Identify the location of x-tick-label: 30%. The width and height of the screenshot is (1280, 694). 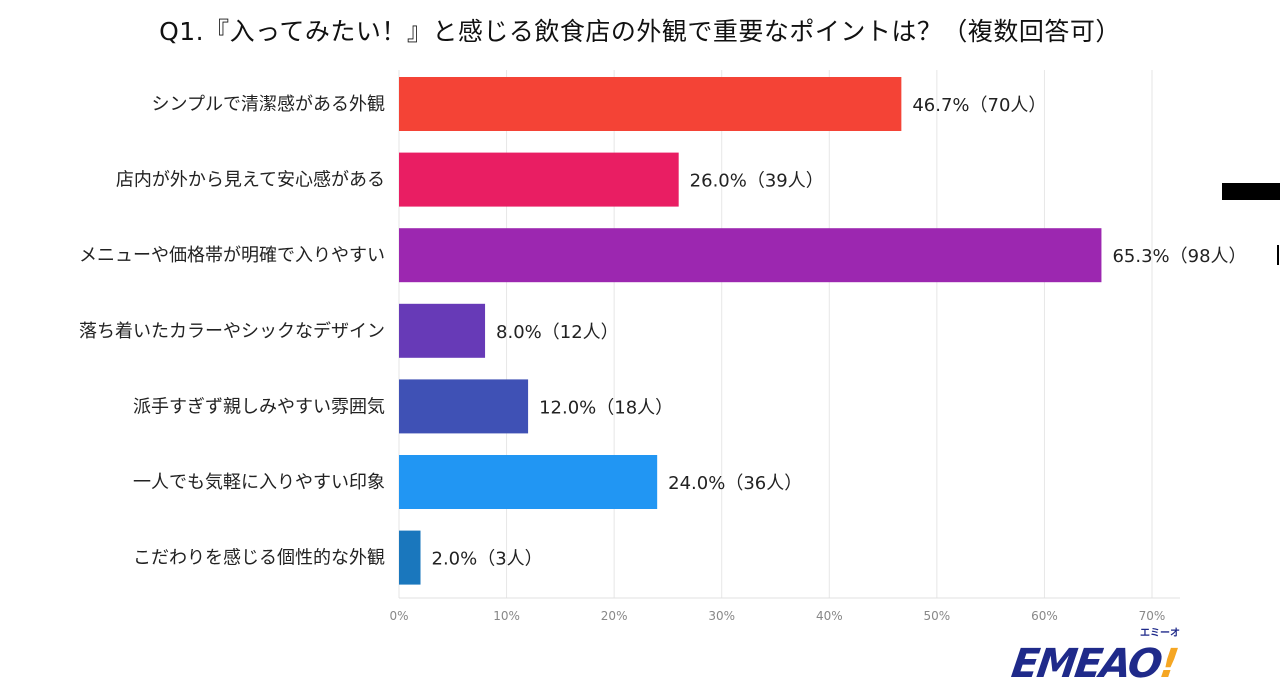
(721, 616).